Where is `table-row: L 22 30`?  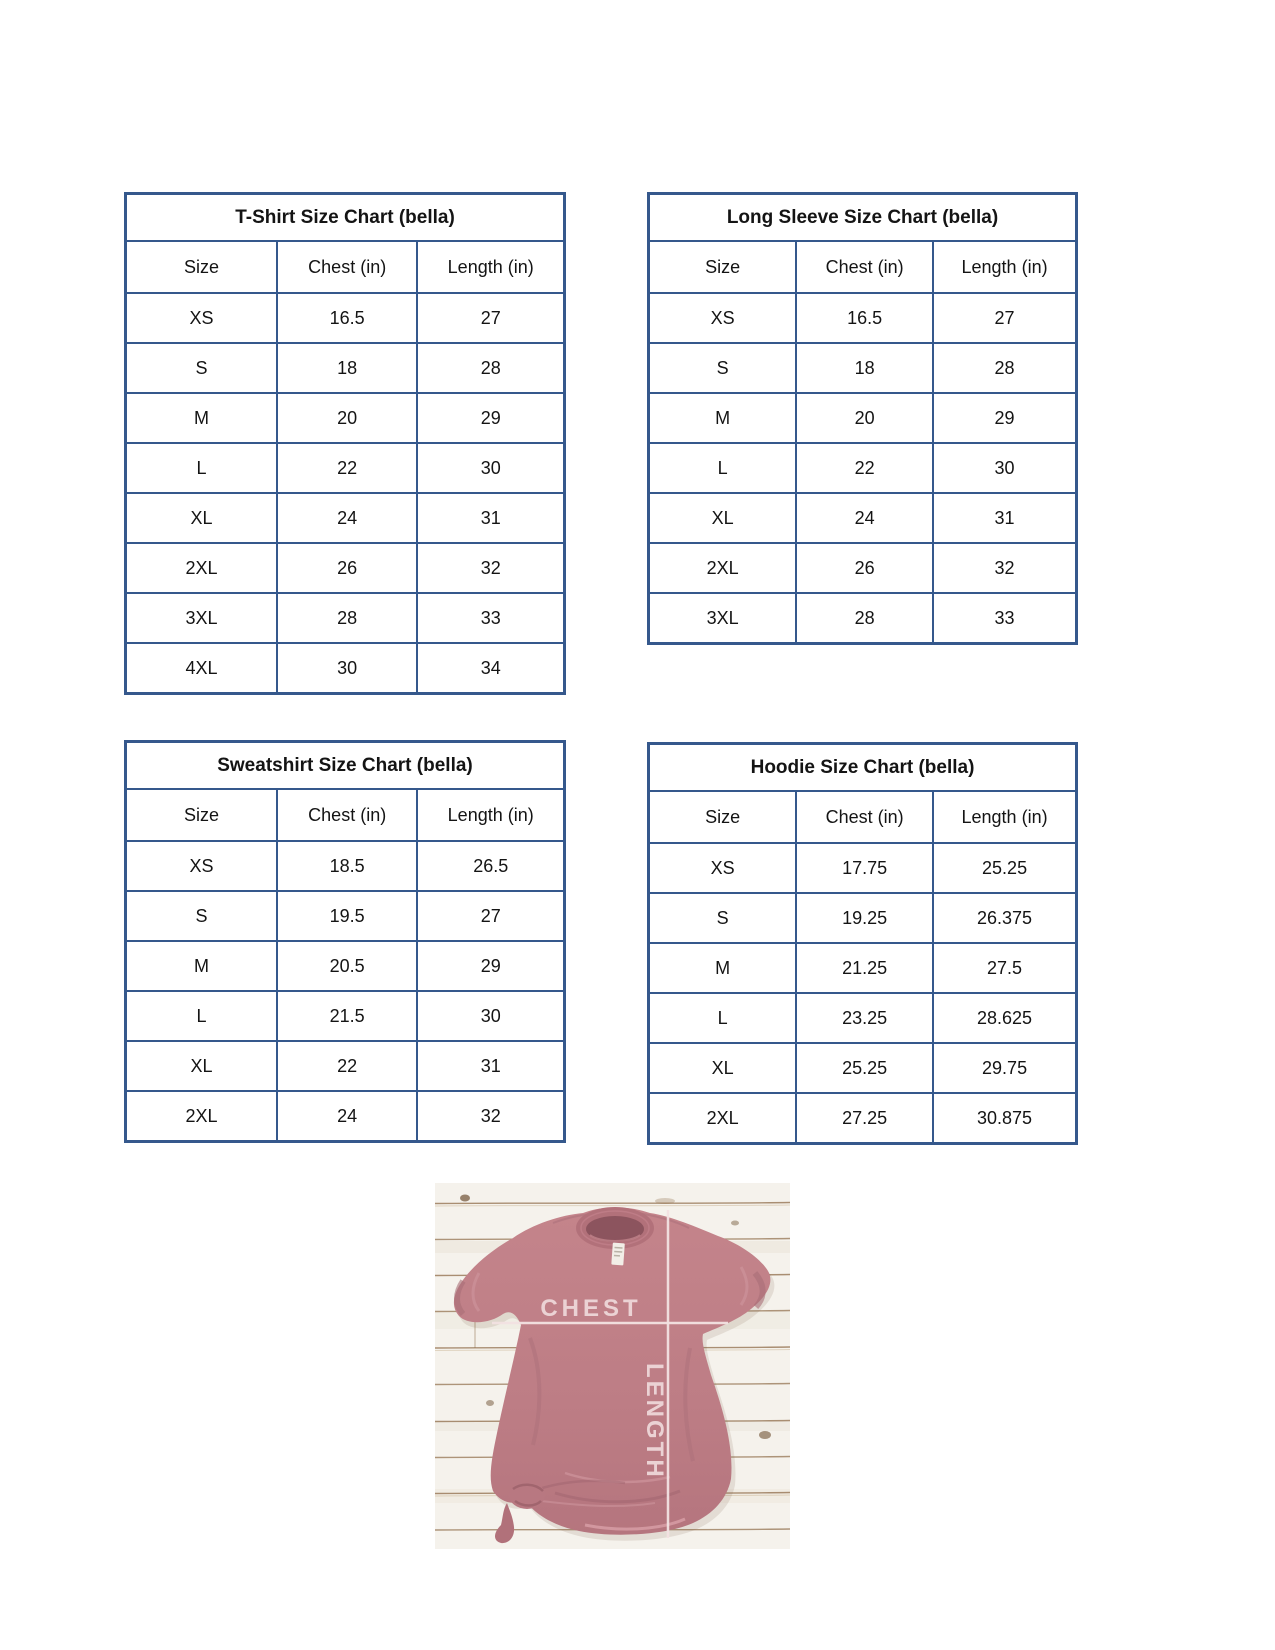
table-row: L 22 30 is located at coordinates (345, 468).